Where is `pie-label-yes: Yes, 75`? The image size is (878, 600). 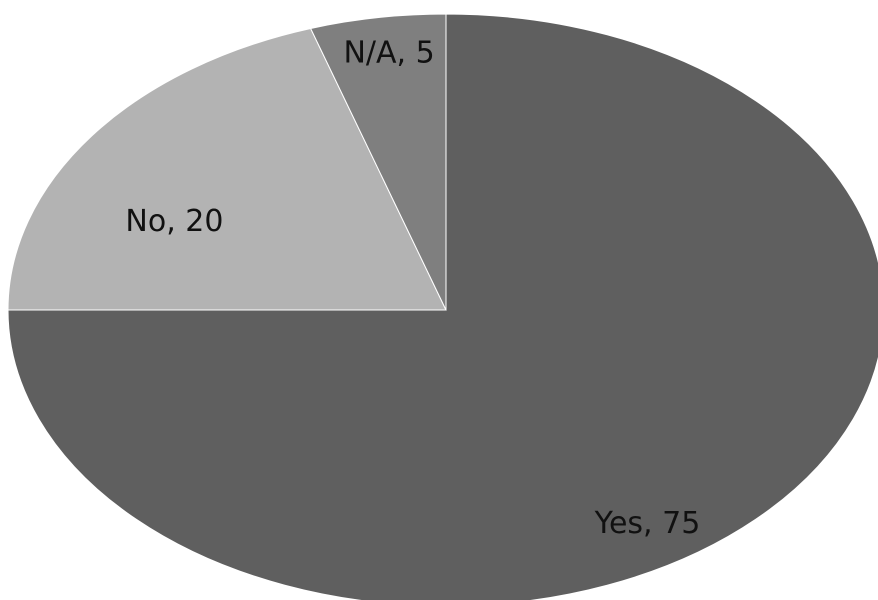
pie-label-yes: Yes, 75 is located at coordinates (647, 523).